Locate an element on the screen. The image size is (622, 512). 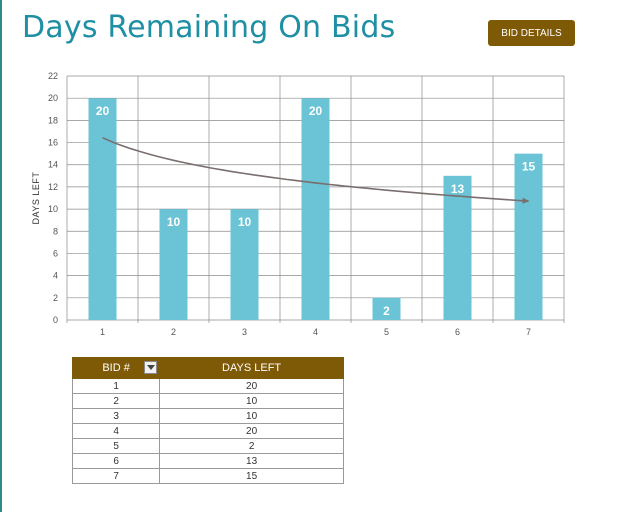
table-row: 1 20 is located at coordinates (207, 386).